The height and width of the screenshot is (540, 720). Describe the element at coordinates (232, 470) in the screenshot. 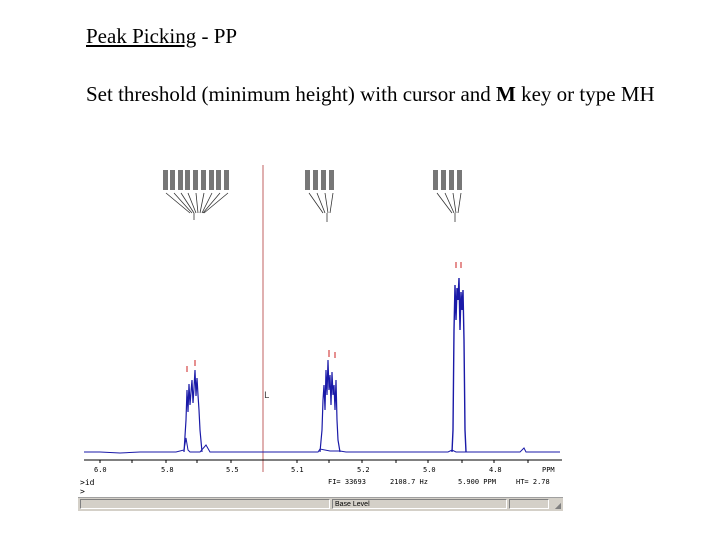

I see `tick-label: 5.5` at that location.